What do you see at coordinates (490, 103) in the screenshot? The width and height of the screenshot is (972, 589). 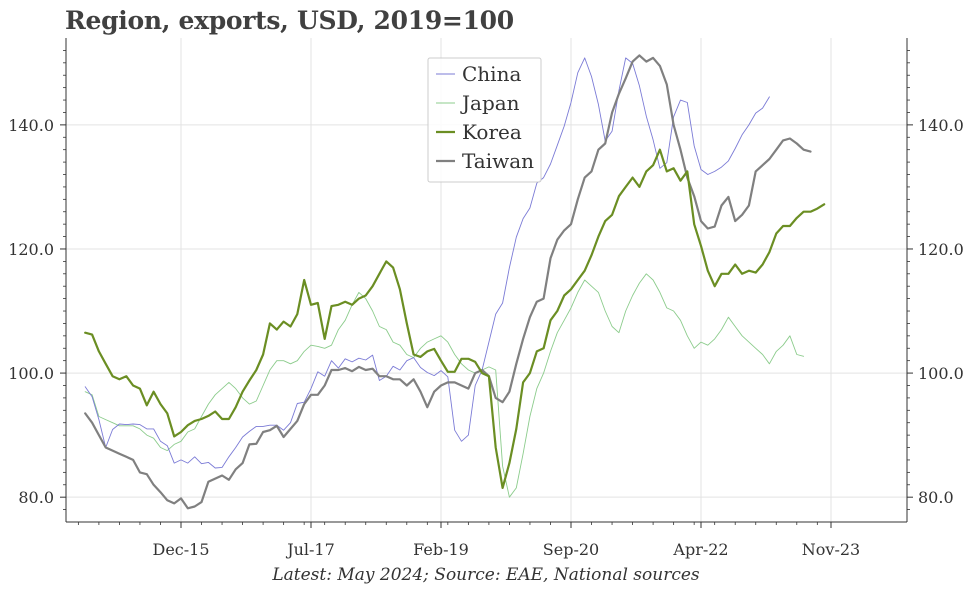 I see `legend-label-japan: Japan` at bounding box center [490, 103].